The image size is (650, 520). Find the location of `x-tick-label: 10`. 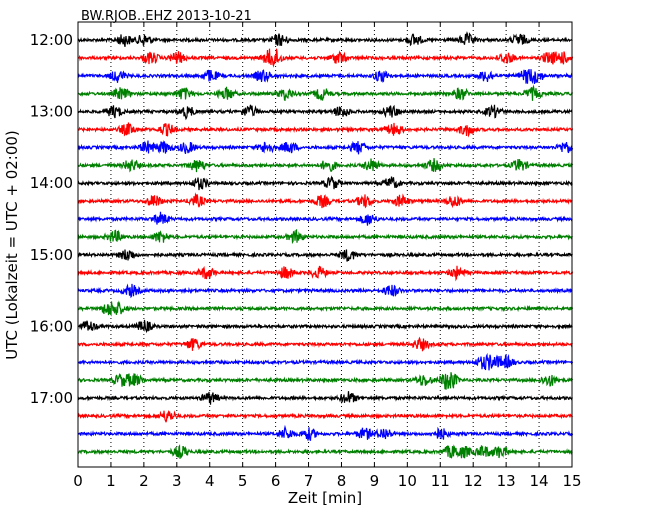

x-tick-label: 10 is located at coordinates (407, 481).